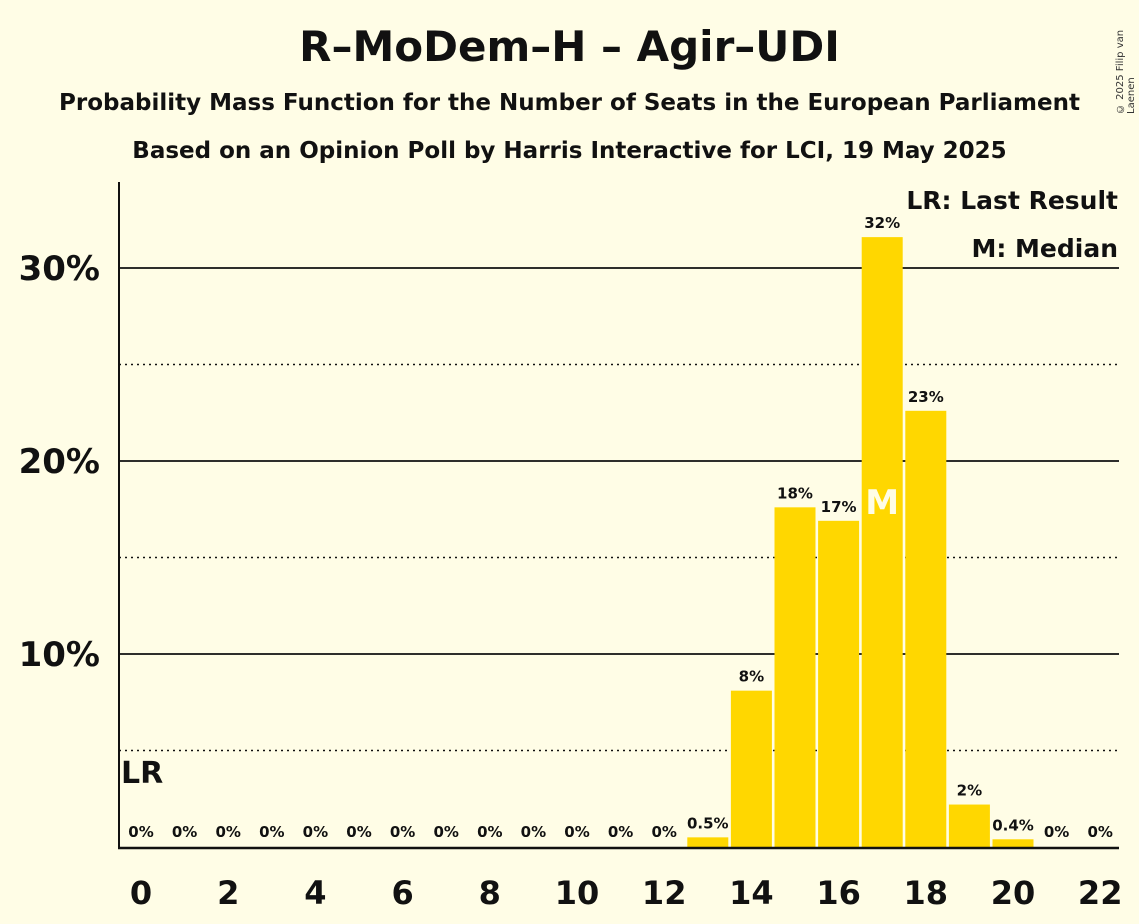 The width and height of the screenshot is (1139, 924). What do you see at coordinates (926, 397) in the screenshot?
I see `bar-value-label: 23%` at bounding box center [926, 397].